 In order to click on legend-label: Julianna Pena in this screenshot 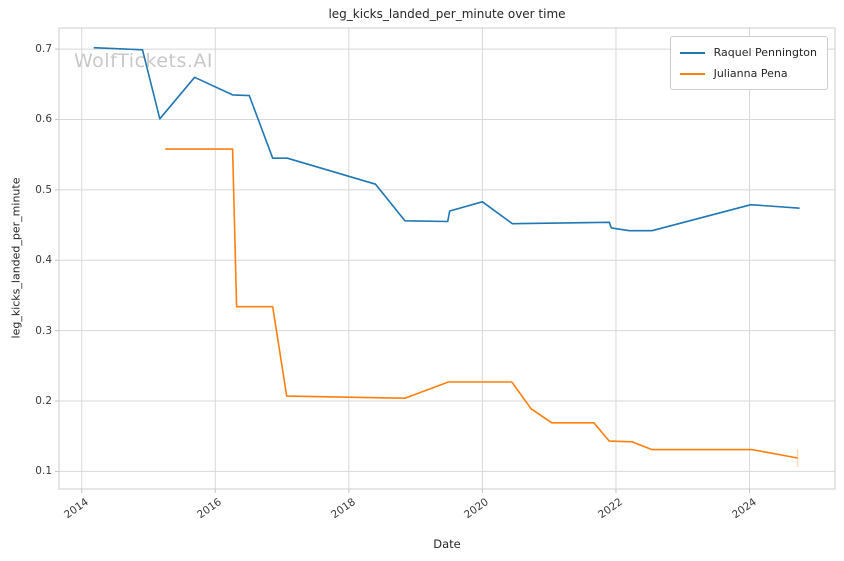, I will do `click(750, 73)`.